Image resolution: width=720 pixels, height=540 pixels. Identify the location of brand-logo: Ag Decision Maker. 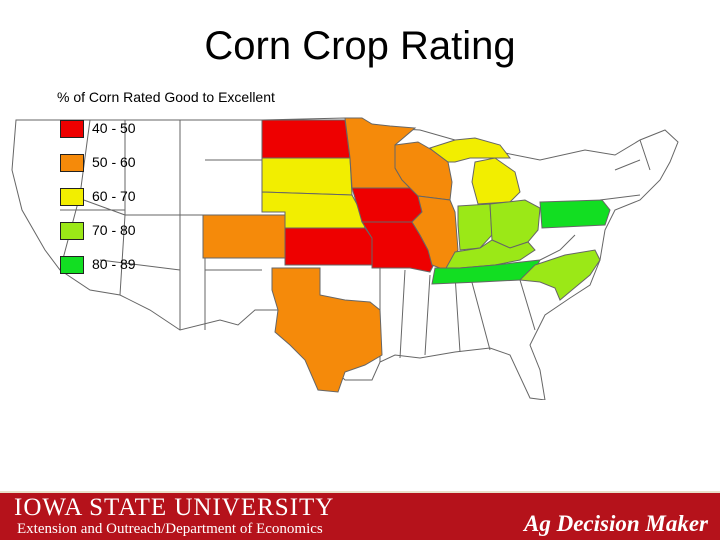
(616, 523).